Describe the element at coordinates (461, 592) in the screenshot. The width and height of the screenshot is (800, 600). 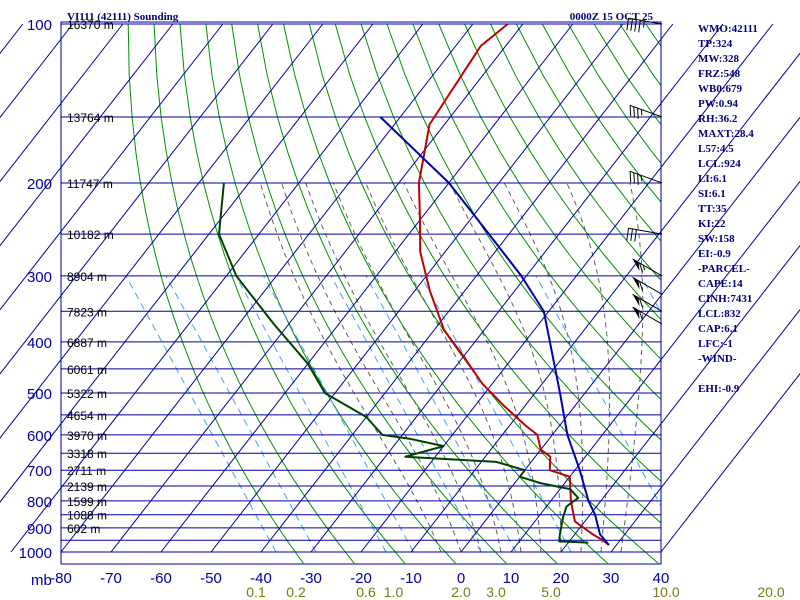
I see `mixing-ratio-label: 2.0` at that location.